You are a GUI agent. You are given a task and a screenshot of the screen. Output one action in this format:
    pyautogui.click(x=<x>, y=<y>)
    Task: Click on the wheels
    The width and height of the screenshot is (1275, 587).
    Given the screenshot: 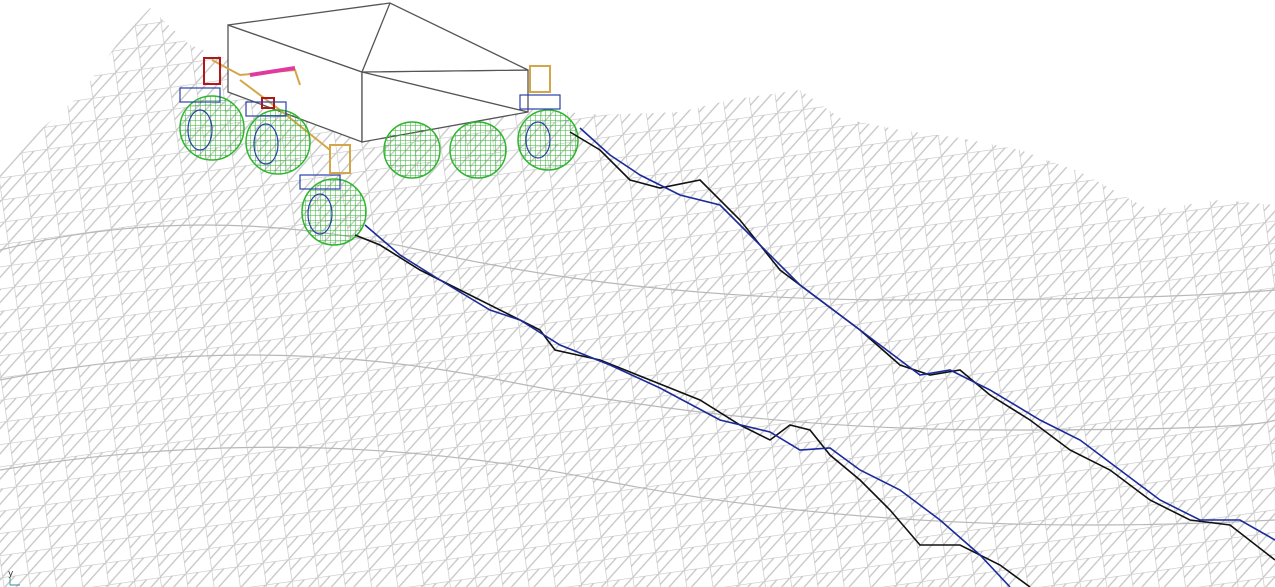 What is the action you would take?
    pyautogui.click(x=379, y=166)
    